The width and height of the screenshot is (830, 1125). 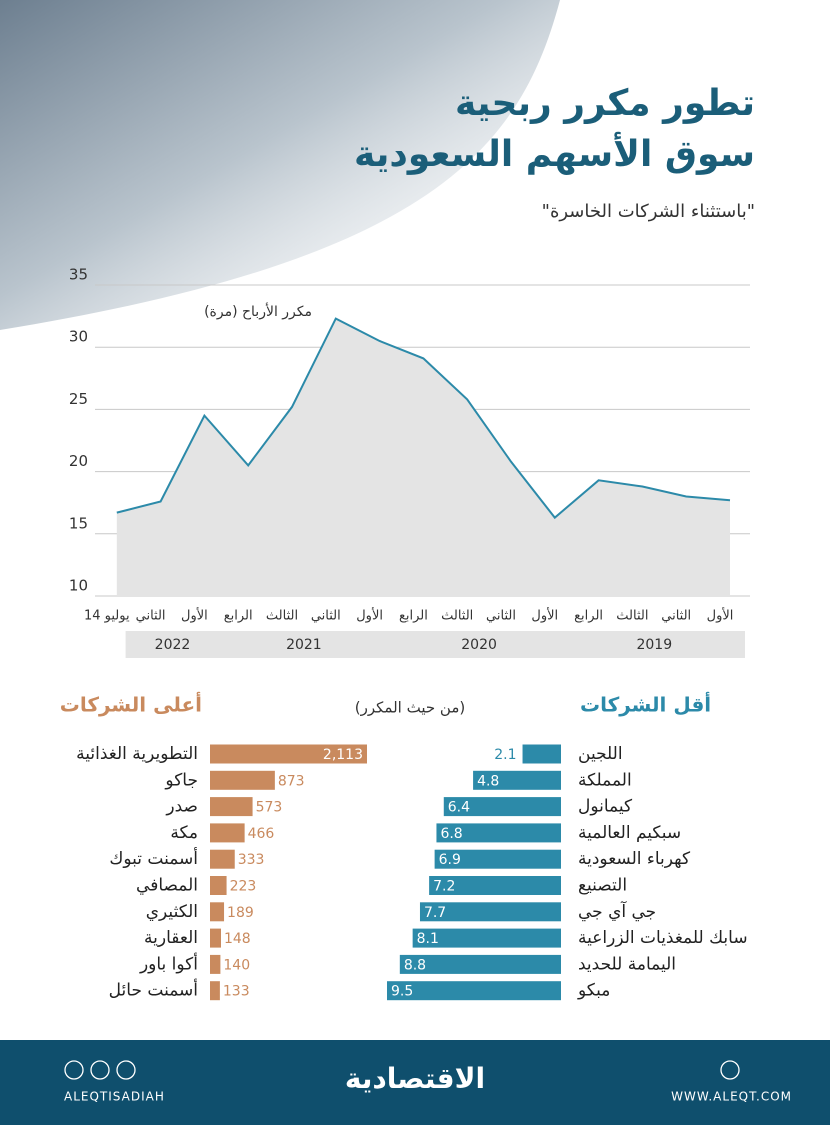 What do you see at coordinates (171, 938) in the screenshot?
I see `category-label: العقارية` at bounding box center [171, 938].